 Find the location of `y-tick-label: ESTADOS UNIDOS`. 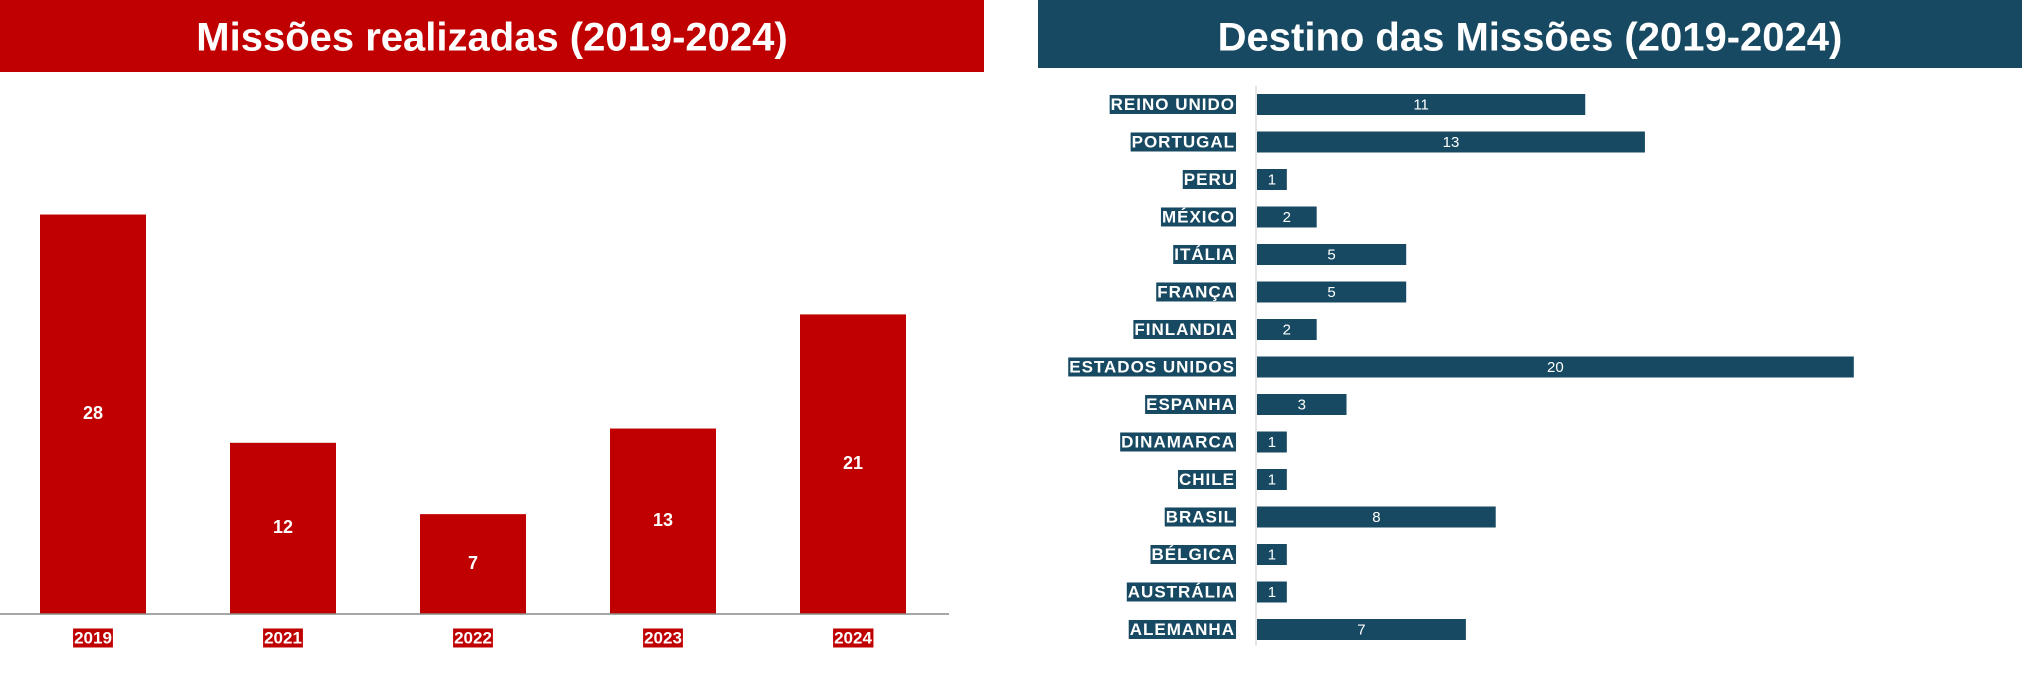

y-tick-label: ESTADOS UNIDOS is located at coordinates (1152, 366).